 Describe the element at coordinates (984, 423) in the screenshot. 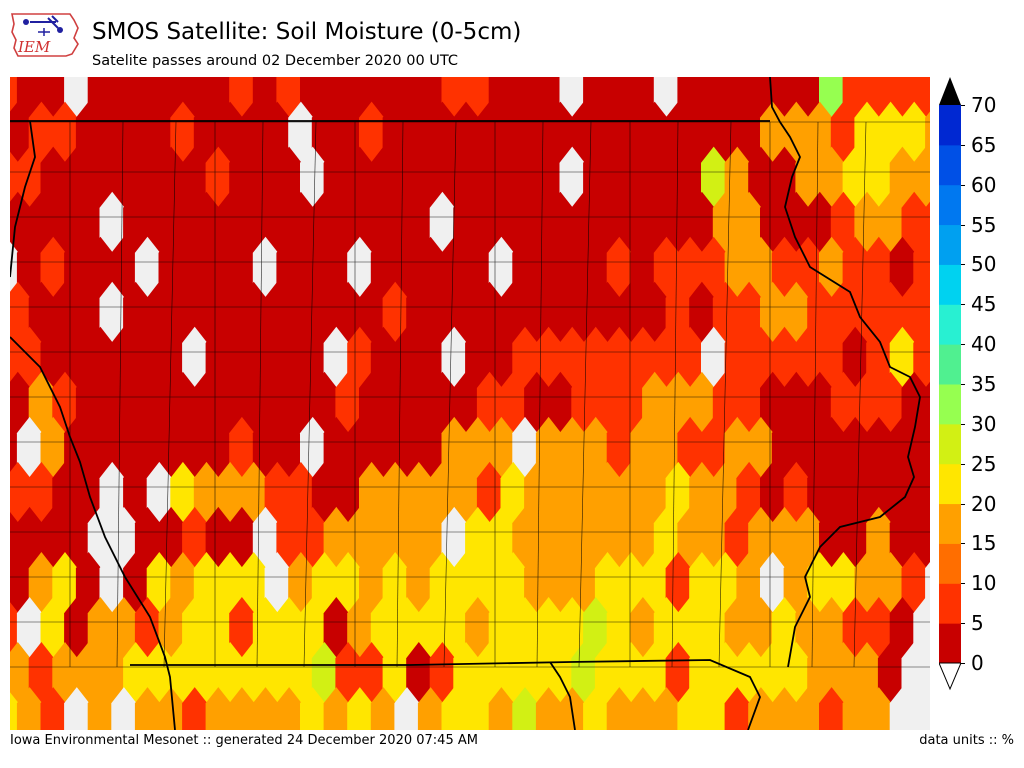

I see `colorbar-tick-label: 30` at that location.